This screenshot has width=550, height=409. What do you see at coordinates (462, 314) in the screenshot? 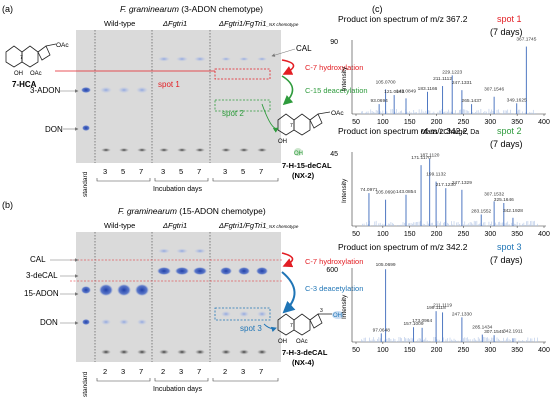
I see `peak-label: 247.1330` at bounding box center [462, 314].